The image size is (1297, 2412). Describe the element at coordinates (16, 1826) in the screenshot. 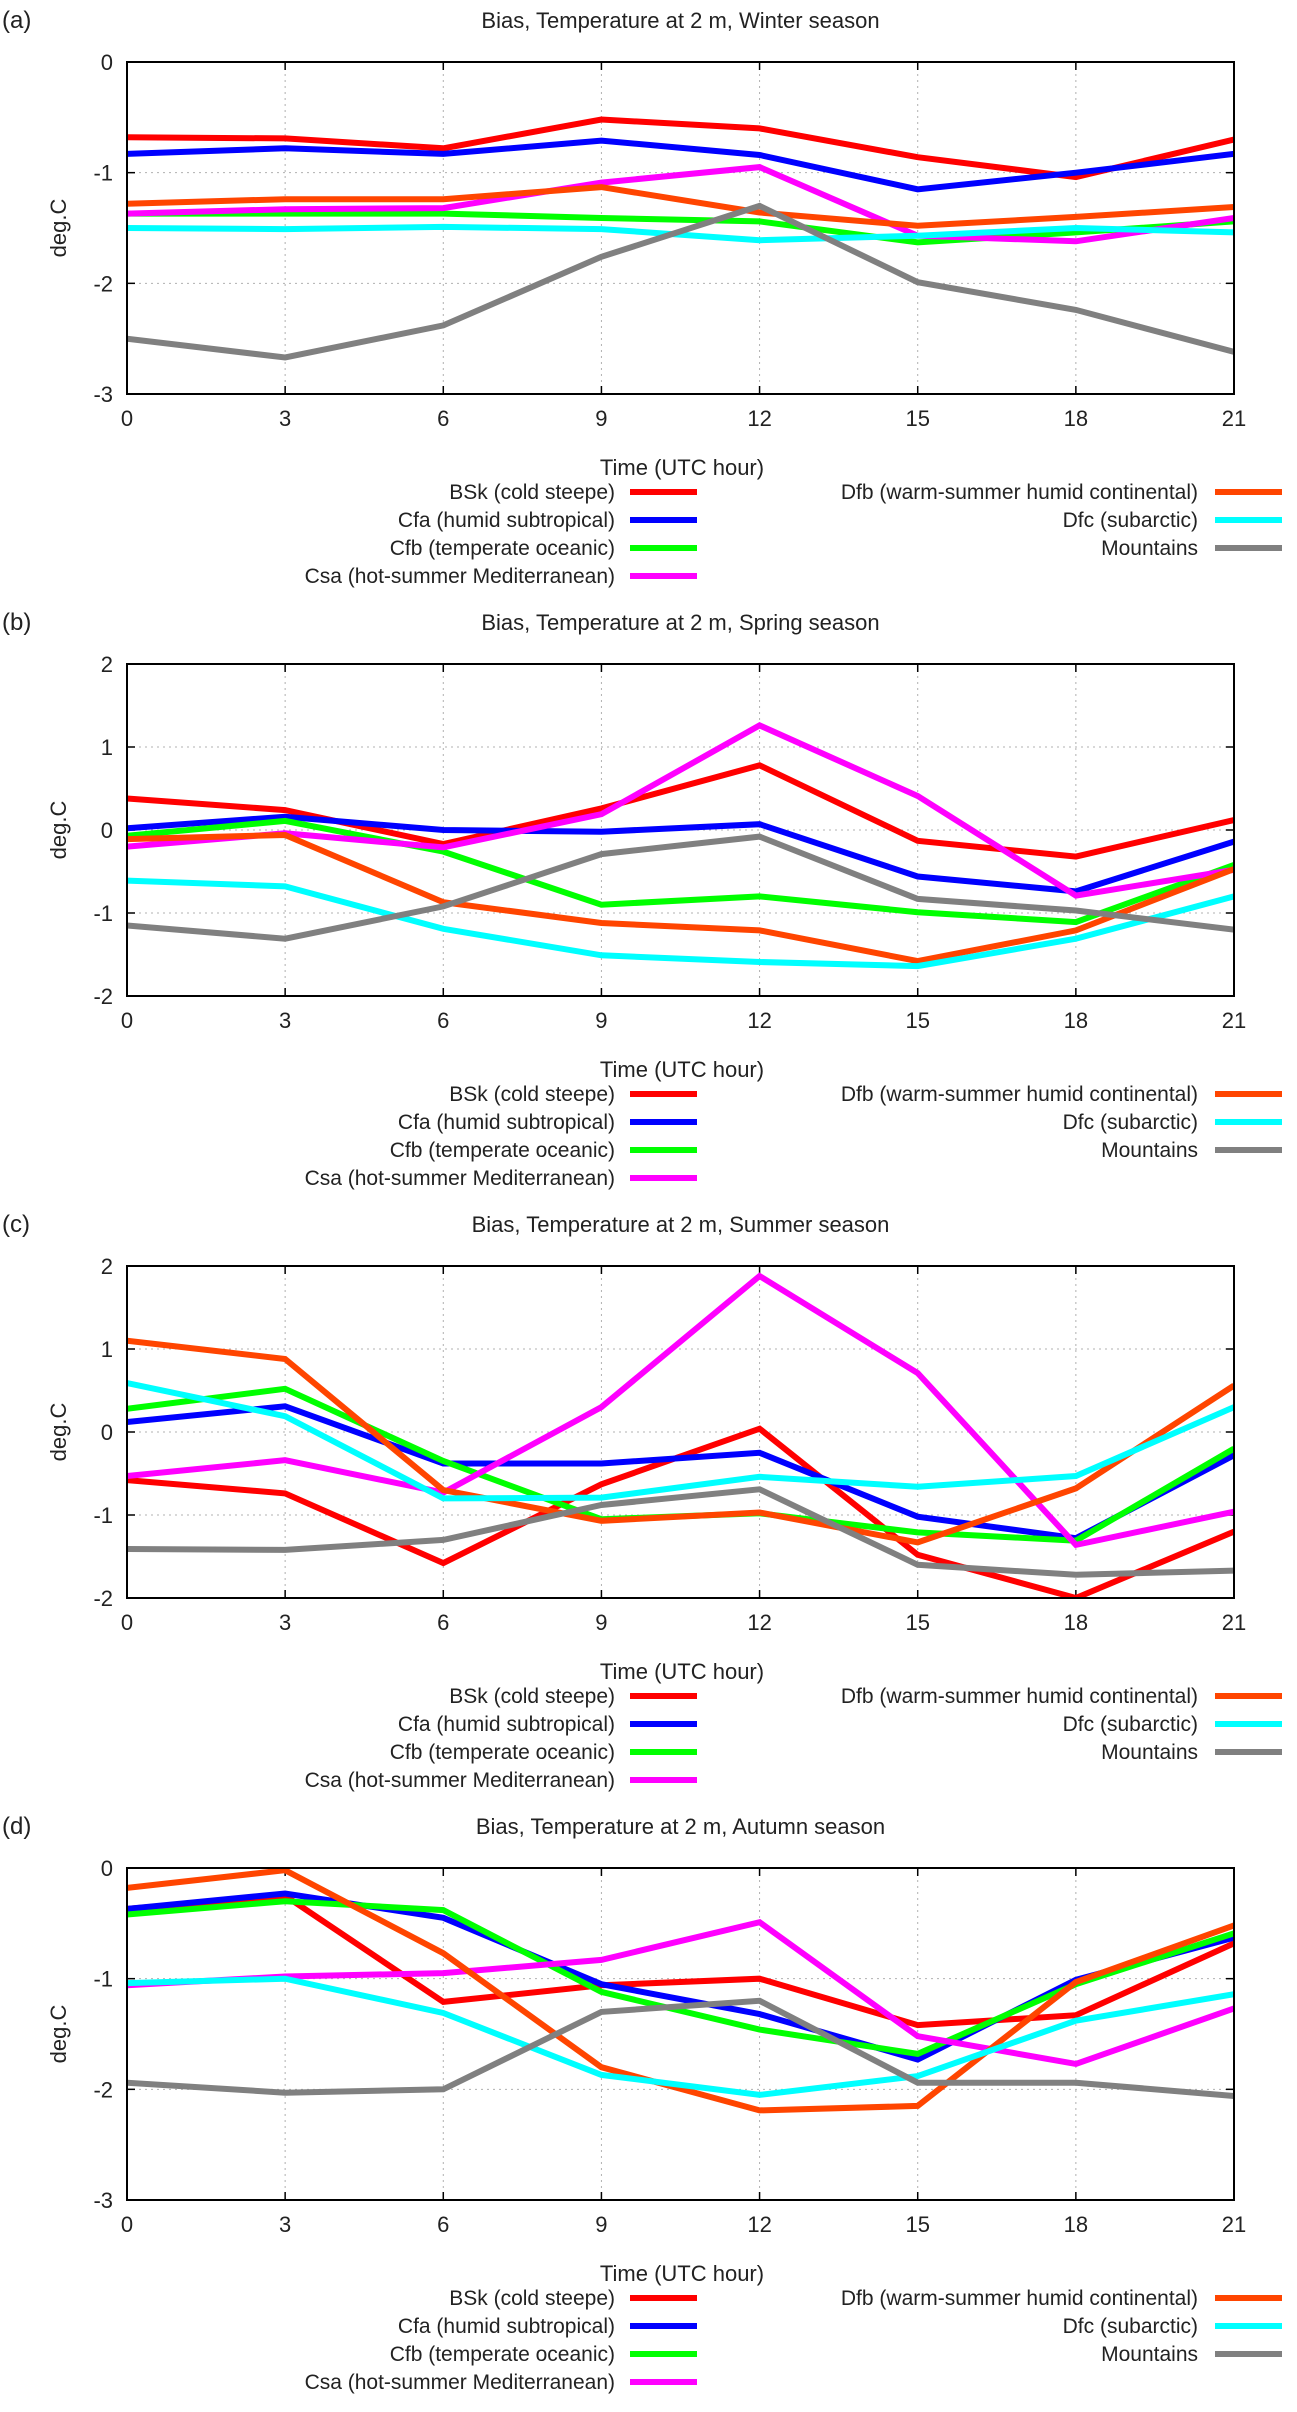

I see `panel-label: (d)` at that location.